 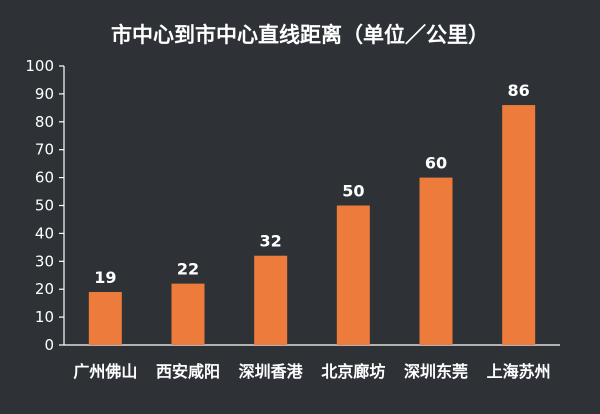 I want to click on data-label: 19, so click(x=105, y=277).